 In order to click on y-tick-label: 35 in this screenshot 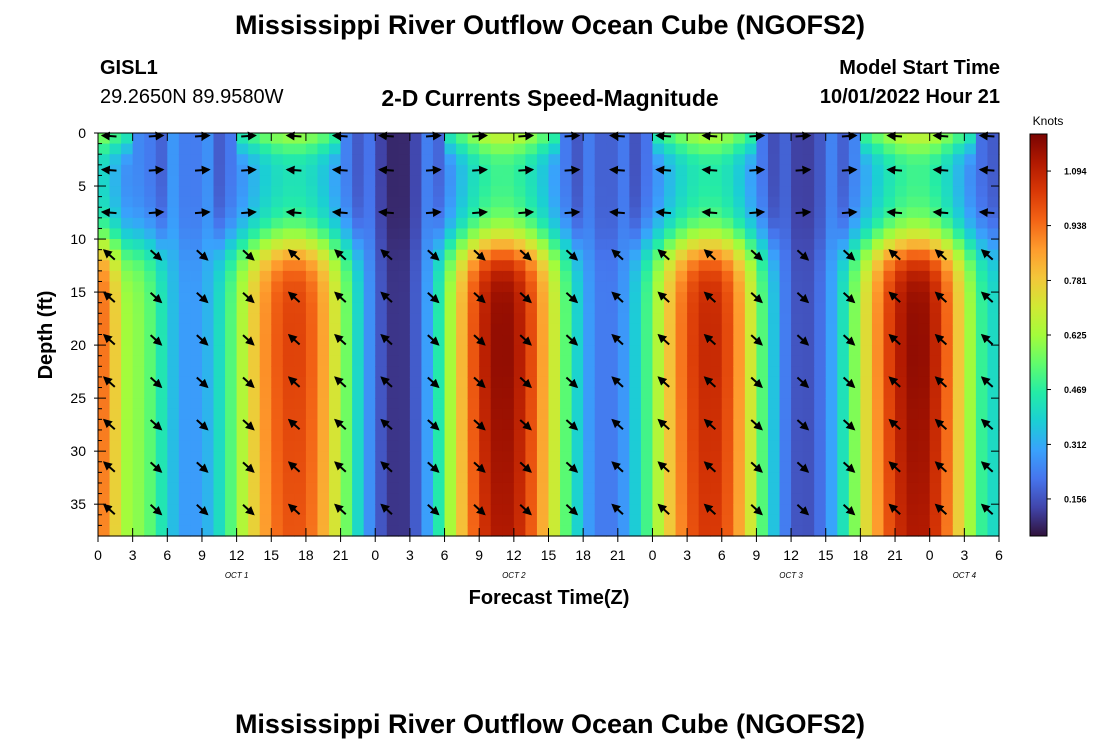, I will do `click(78, 504)`.